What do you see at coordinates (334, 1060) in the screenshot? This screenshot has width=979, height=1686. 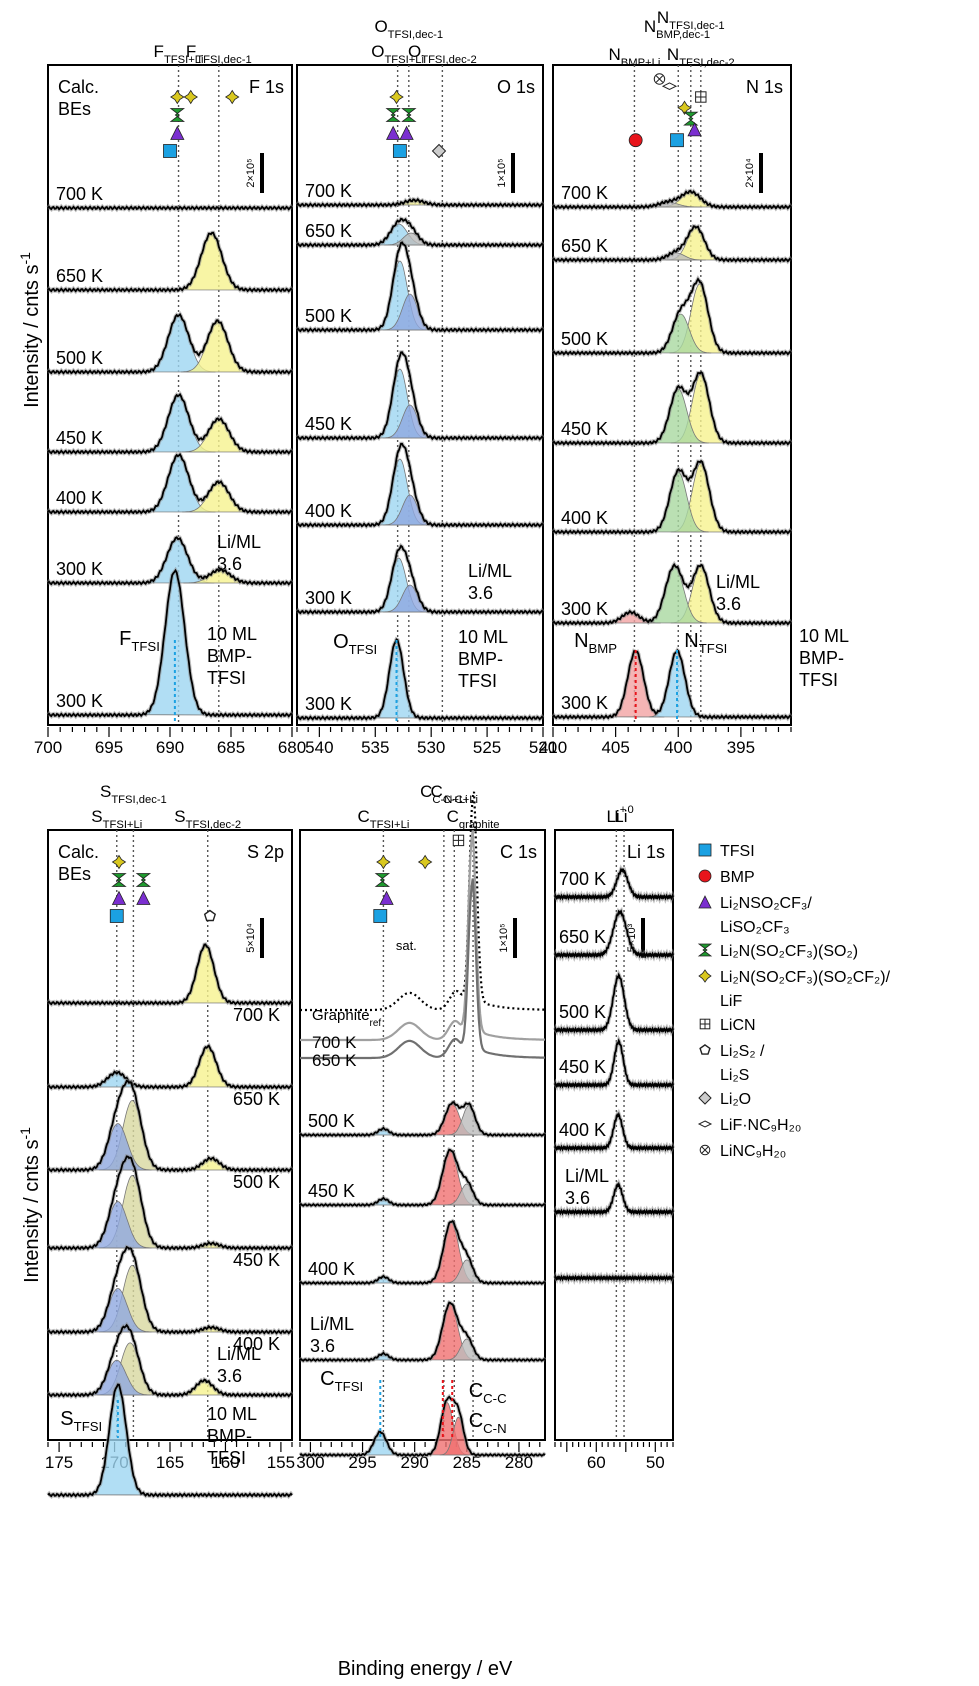 I see `reference-label: 650 K` at bounding box center [334, 1060].